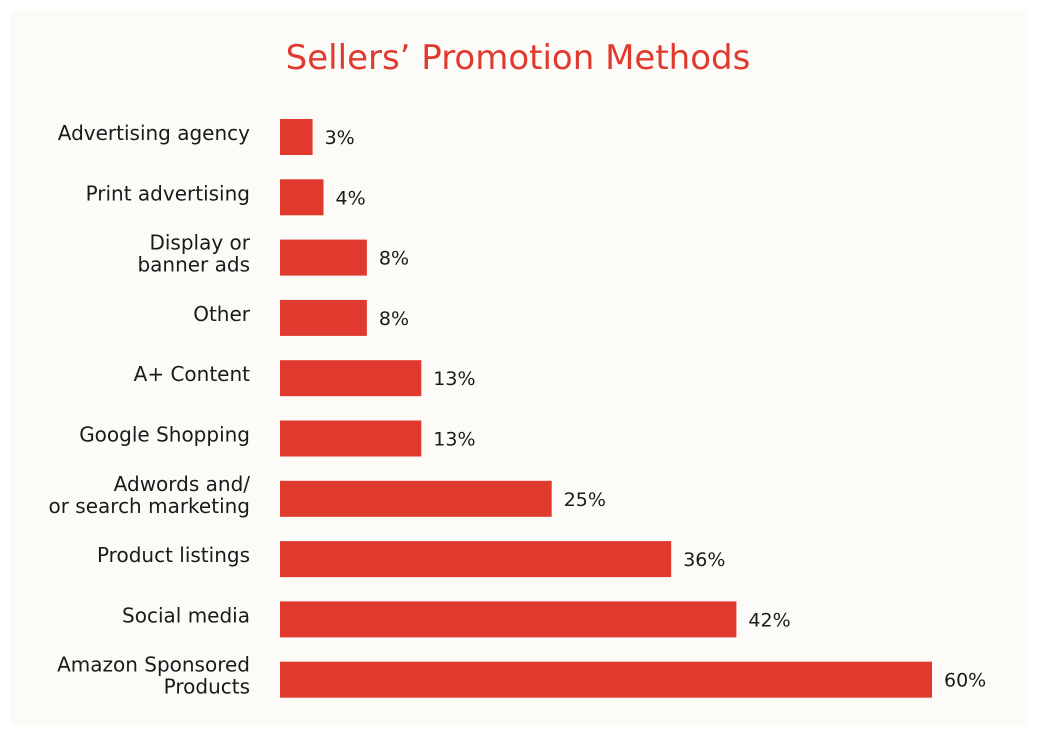 The image size is (1058, 734). I want to click on category-label-line: Product listings, so click(173, 555).